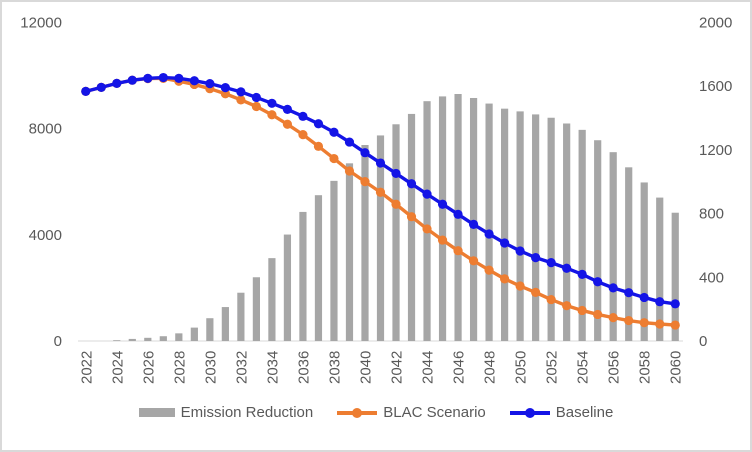 The width and height of the screenshot is (752, 452). I want to click on legend-label-blac-scenario: BLAC Scenario, so click(434, 412).